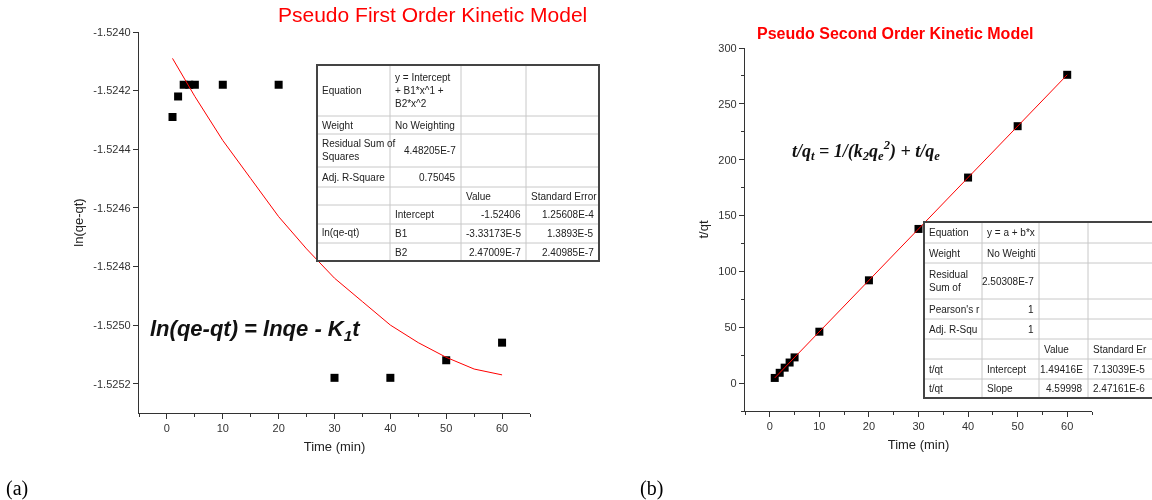 This screenshot has height=500, width=1152. What do you see at coordinates (730, 327) in the screenshot?
I see `y-tick-label: 50` at bounding box center [730, 327].